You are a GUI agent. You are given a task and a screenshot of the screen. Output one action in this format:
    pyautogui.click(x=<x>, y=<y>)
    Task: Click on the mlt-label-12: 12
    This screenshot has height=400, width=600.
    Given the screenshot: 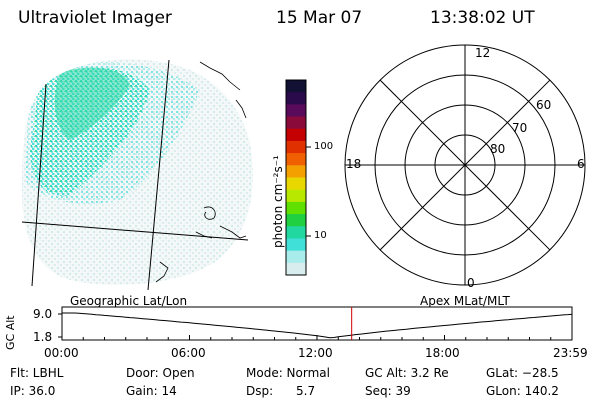 What is the action you would take?
    pyautogui.click(x=483, y=53)
    